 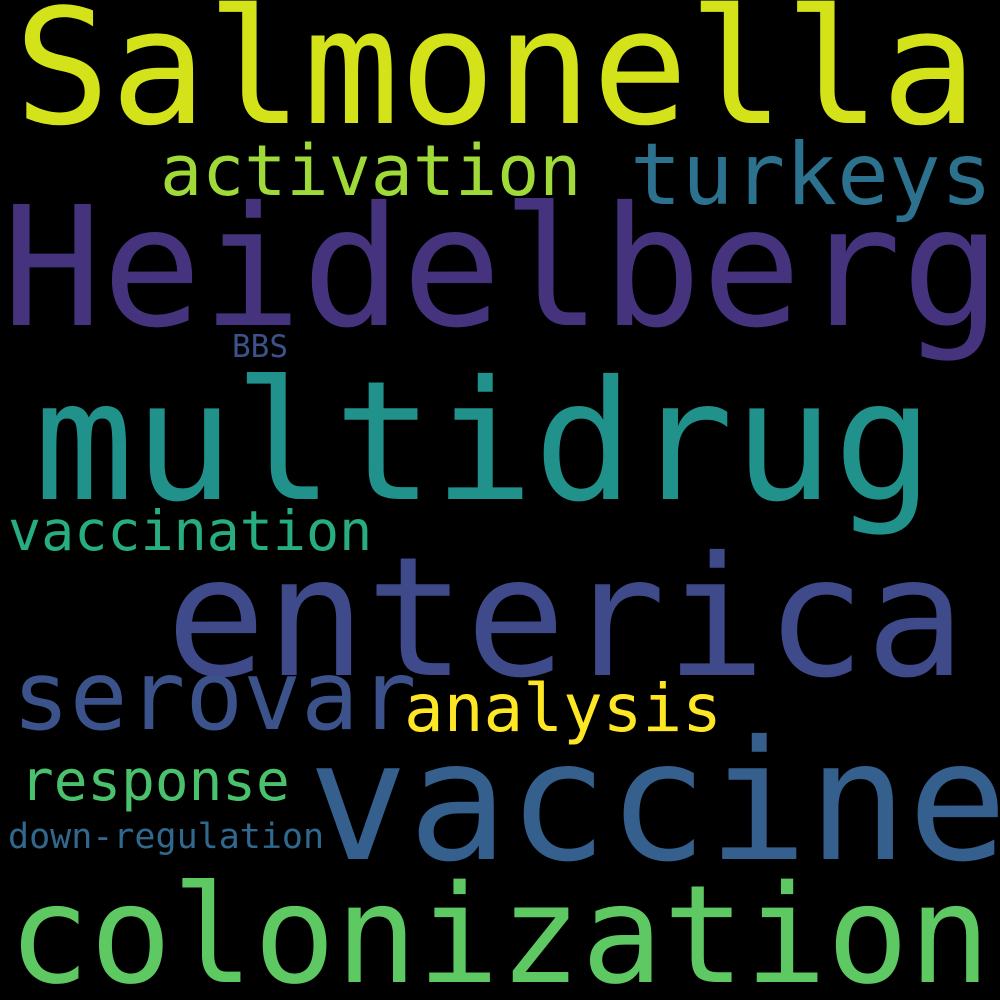 I want to click on word-vaccination: vaccination, so click(x=190, y=531).